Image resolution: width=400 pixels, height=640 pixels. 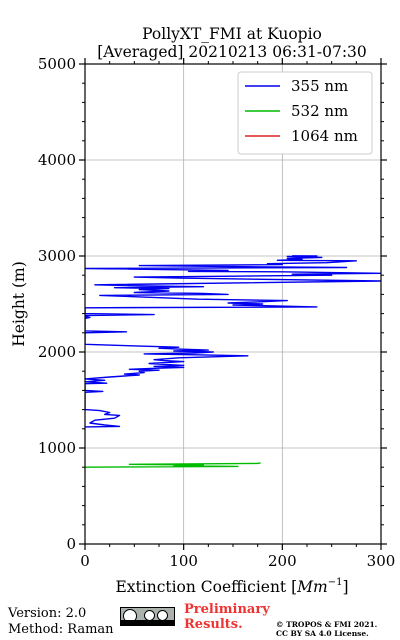 What do you see at coordinates (319, 111) in the screenshot?
I see `legend-label: 532 nm` at bounding box center [319, 111].